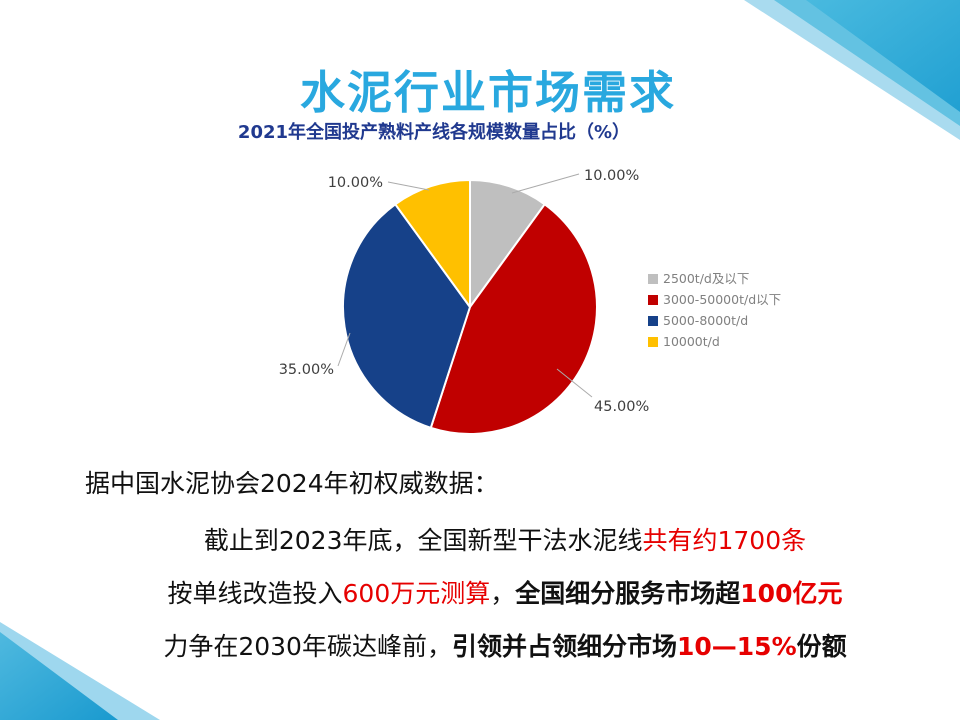 The height and width of the screenshot is (720, 960). What do you see at coordinates (653, 342) in the screenshot?
I see `legend-swatch-yellow` at bounding box center [653, 342].